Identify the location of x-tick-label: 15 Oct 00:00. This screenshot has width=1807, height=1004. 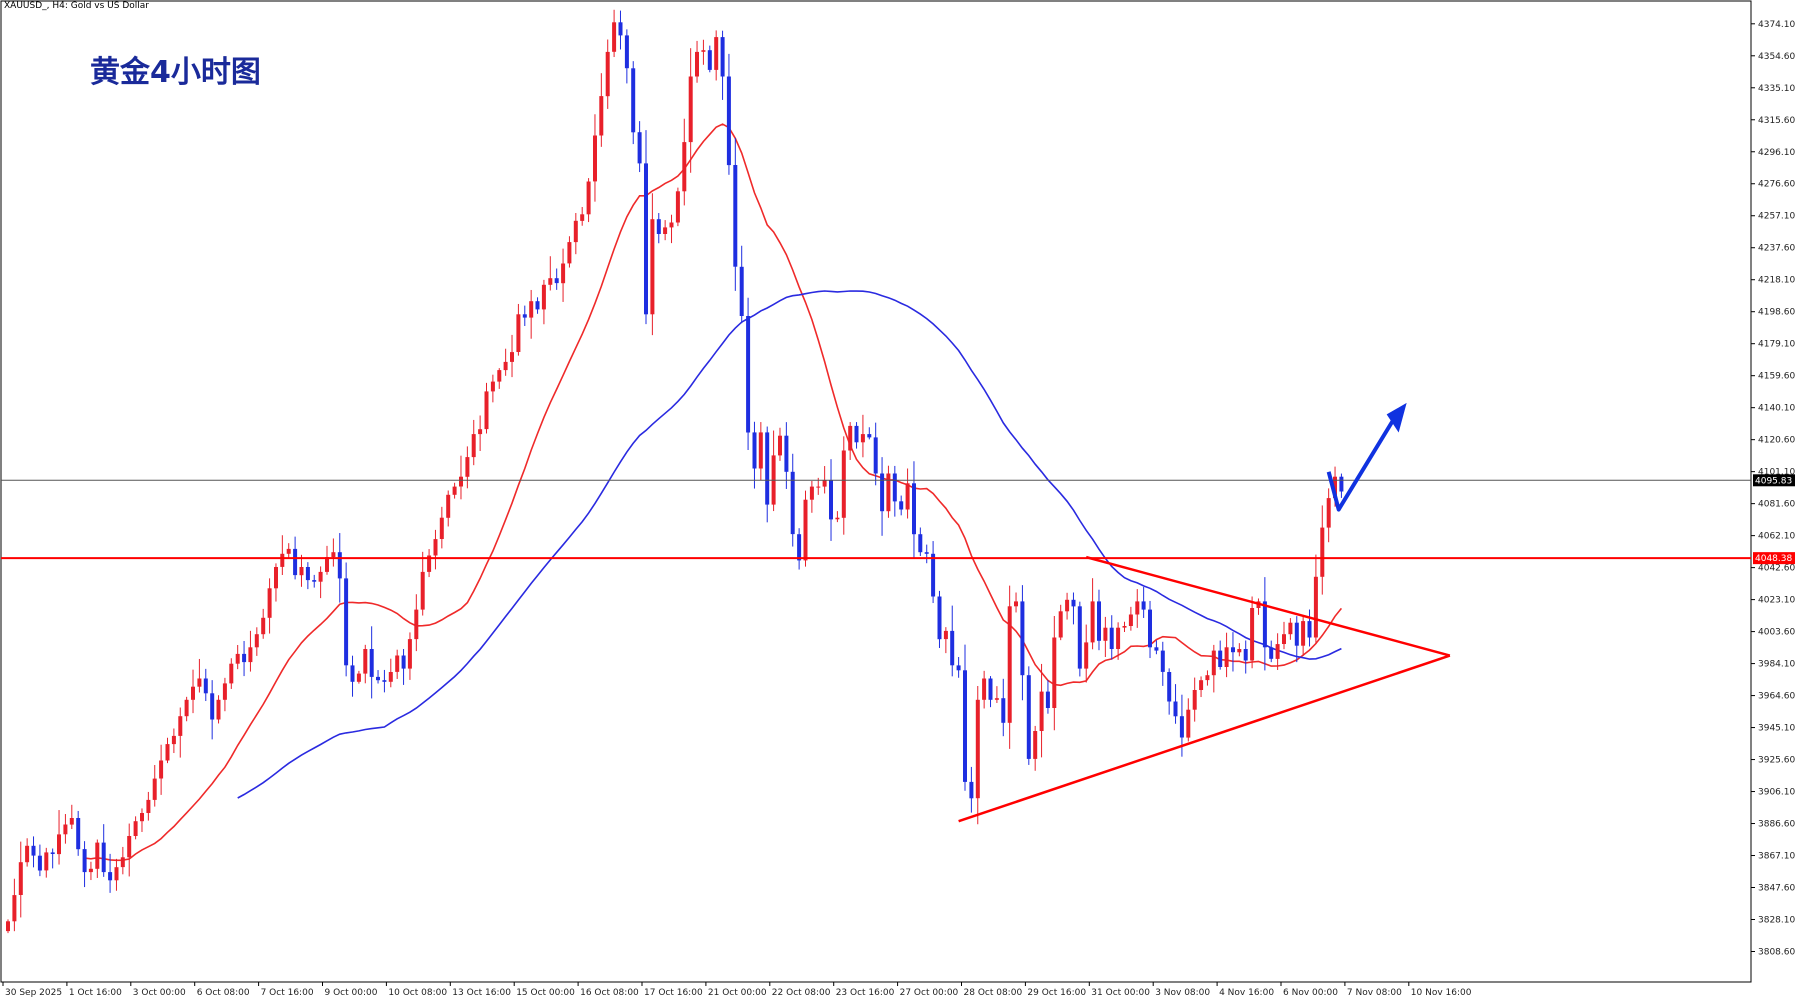
(545, 993).